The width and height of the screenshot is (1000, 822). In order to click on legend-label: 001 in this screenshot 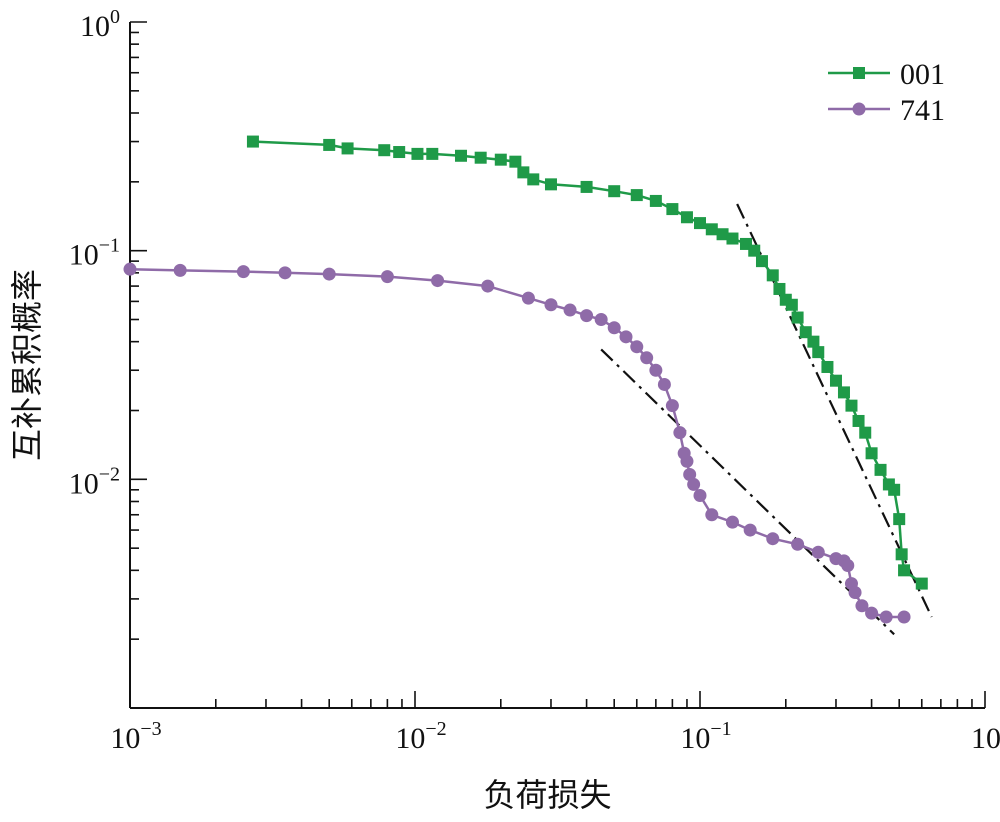, I will do `click(922, 74)`.